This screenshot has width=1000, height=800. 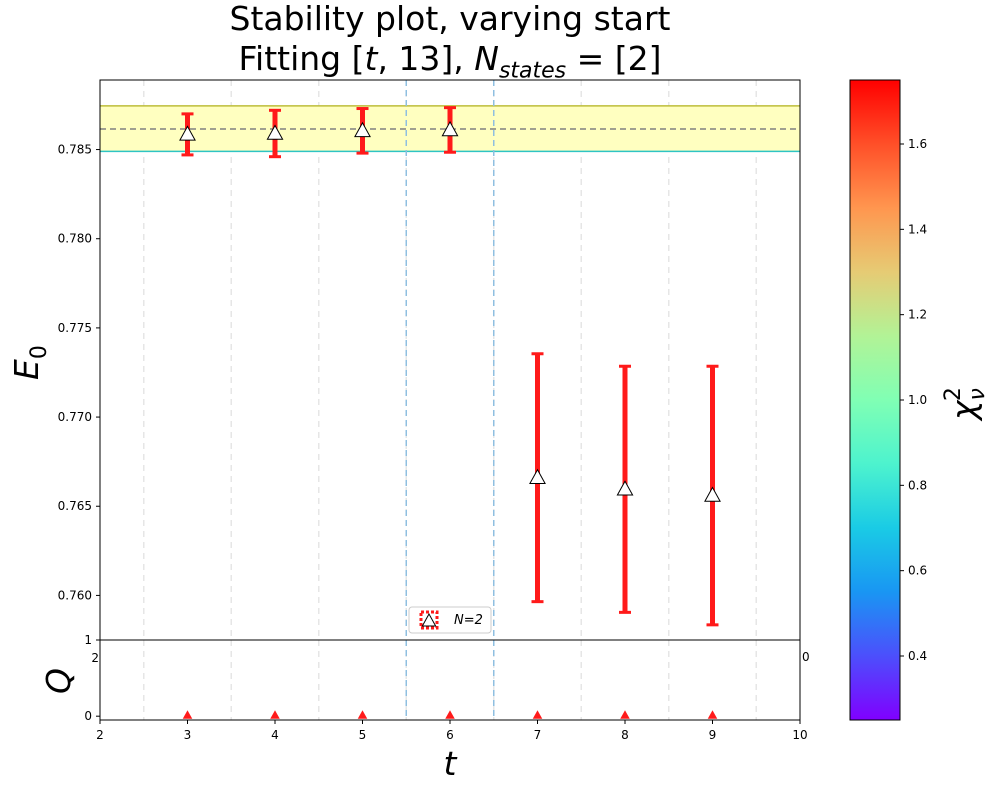 What do you see at coordinates (917, 571) in the screenshot?
I see `colorbar-tick-label: 0.6` at bounding box center [917, 571].